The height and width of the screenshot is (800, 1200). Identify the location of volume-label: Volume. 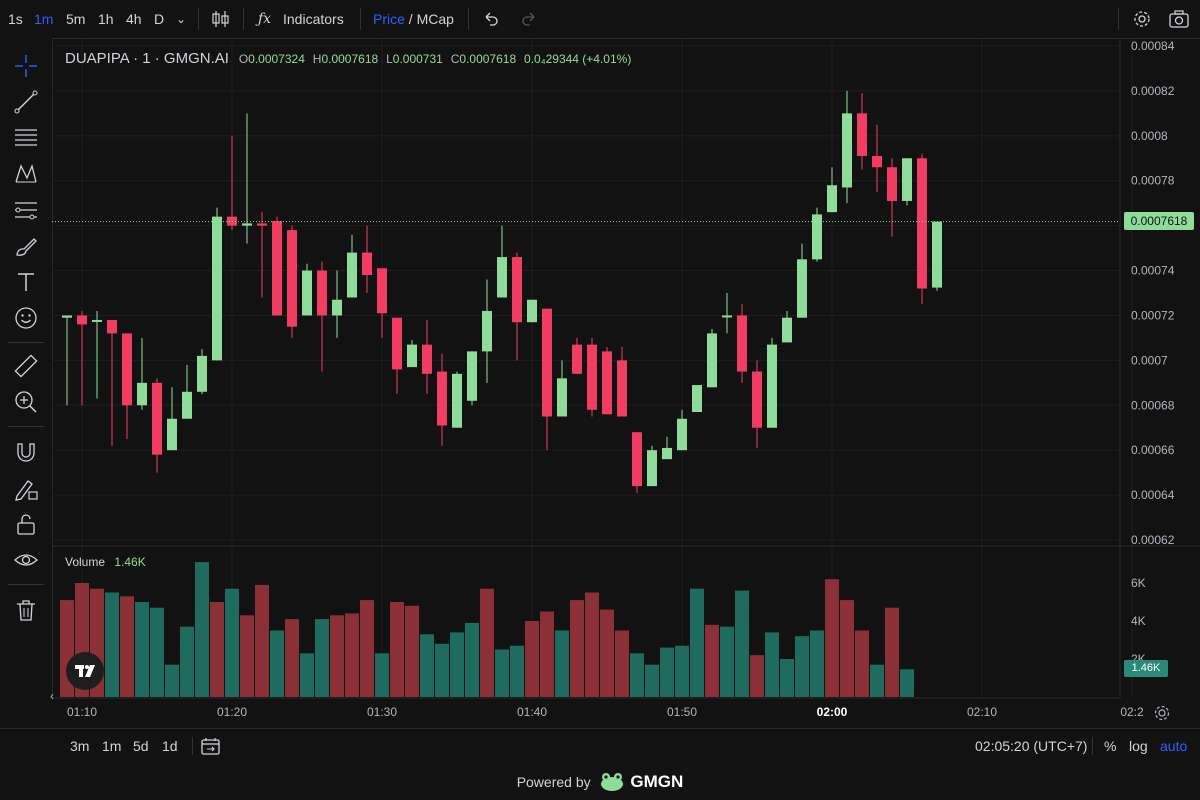
(85, 562).